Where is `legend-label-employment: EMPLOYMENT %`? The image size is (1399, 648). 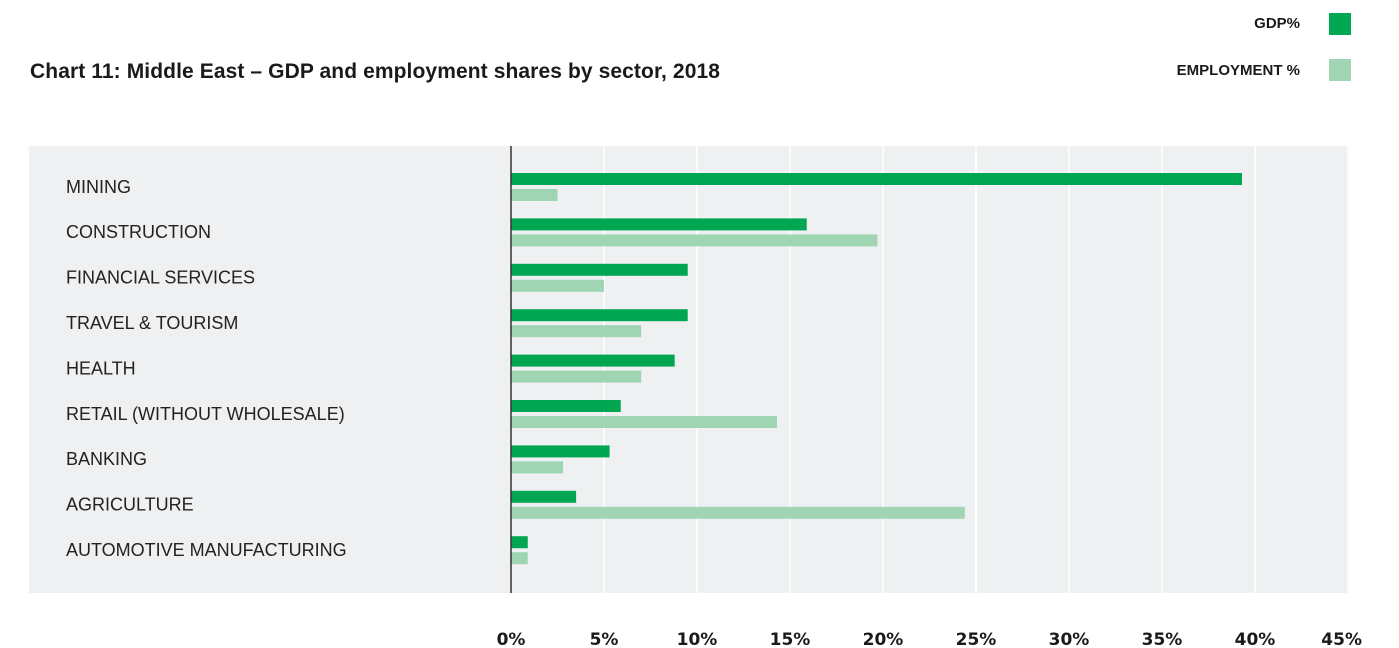
legend-label-employment: EMPLOYMENT % is located at coordinates (1238, 70).